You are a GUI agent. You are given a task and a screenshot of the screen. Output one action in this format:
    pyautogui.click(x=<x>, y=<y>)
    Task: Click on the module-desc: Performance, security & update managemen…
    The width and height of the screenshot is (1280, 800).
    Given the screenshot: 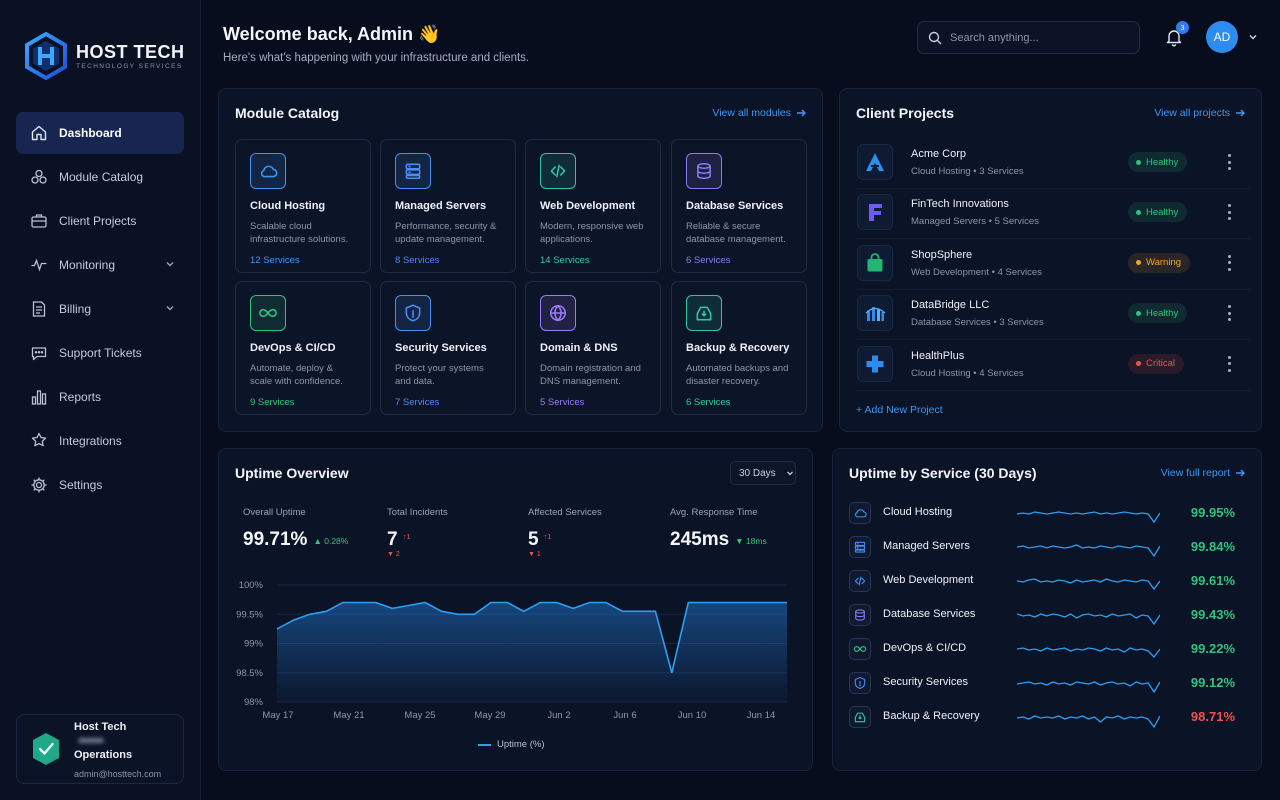 What is the action you would take?
    pyautogui.click(x=446, y=233)
    